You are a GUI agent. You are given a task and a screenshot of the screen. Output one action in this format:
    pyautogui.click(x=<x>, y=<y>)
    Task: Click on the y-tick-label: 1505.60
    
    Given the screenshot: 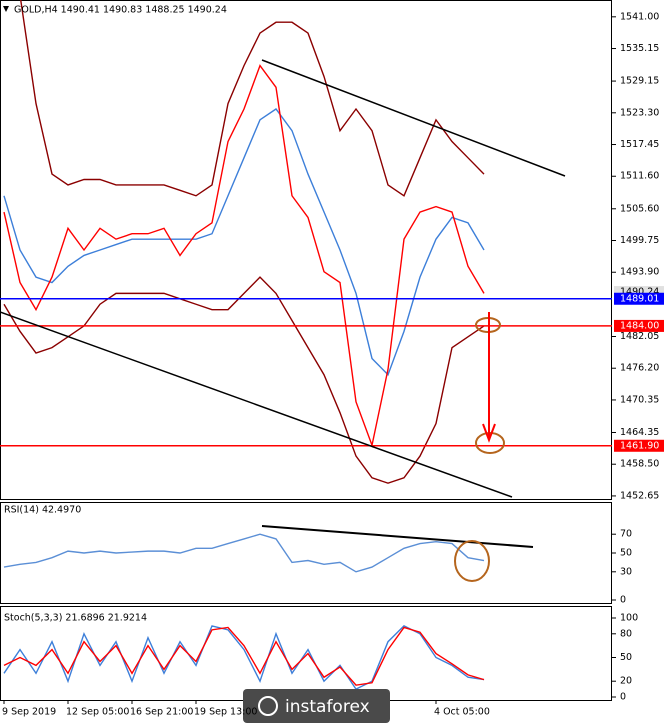 What is the action you would take?
    pyautogui.click(x=639, y=208)
    